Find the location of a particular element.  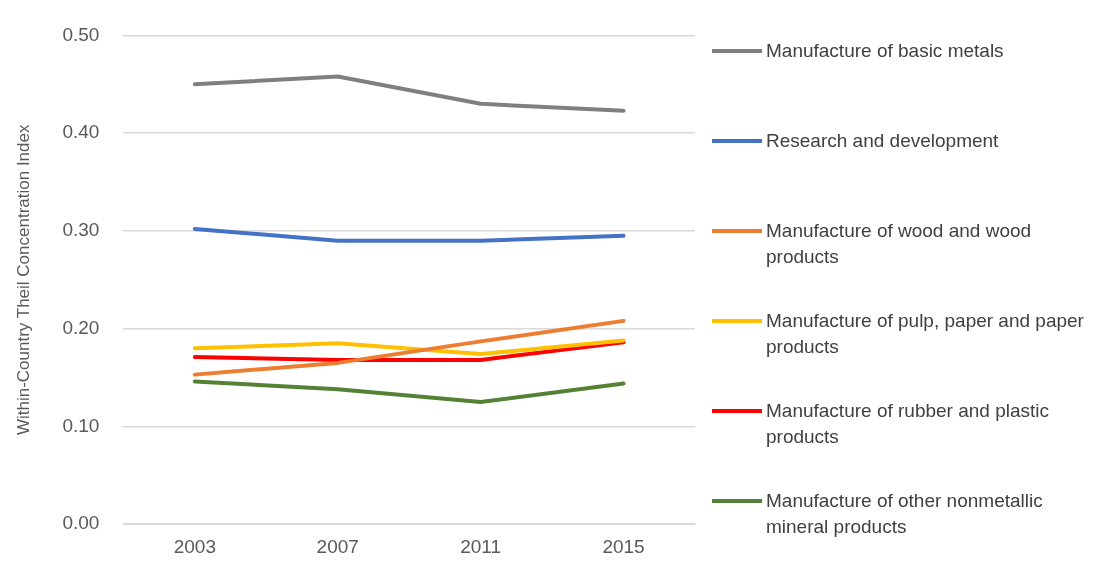

y-tick-label: 0.40 is located at coordinates (81, 132).